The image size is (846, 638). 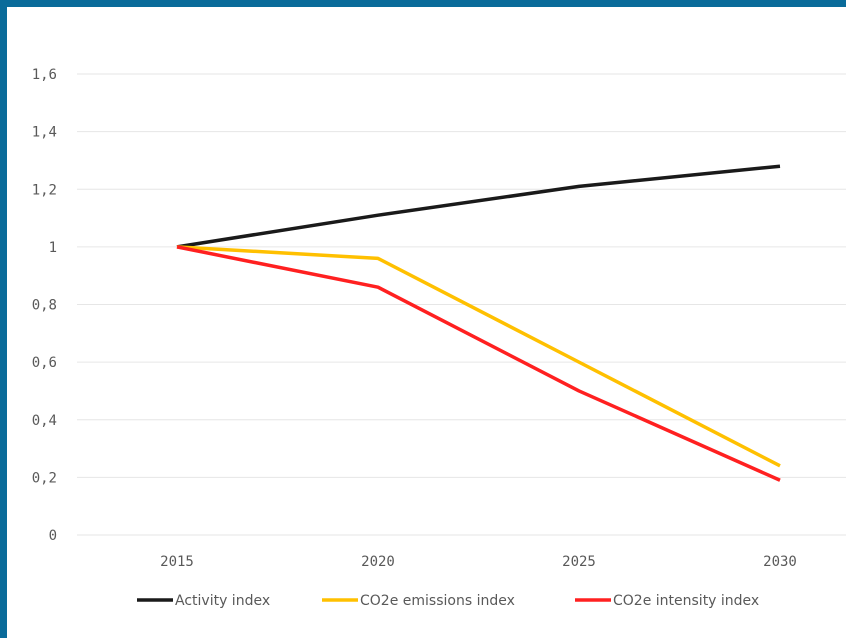 What do you see at coordinates (177, 562) in the screenshot?
I see `x-tick-label: 2015` at bounding box center [177, 562].